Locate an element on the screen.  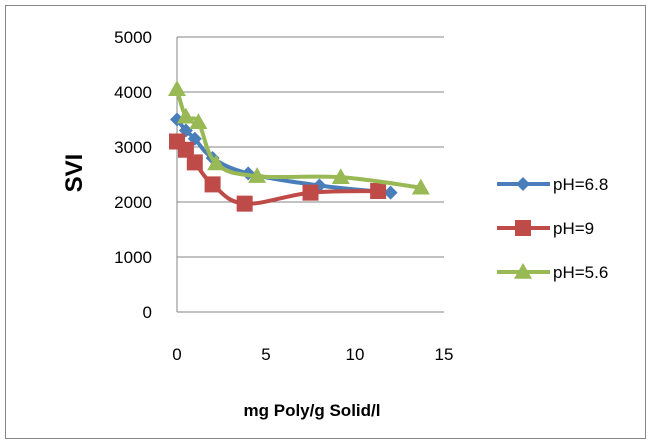
legend-label-2: pH=5.6 is located at coordinates (580, 272).